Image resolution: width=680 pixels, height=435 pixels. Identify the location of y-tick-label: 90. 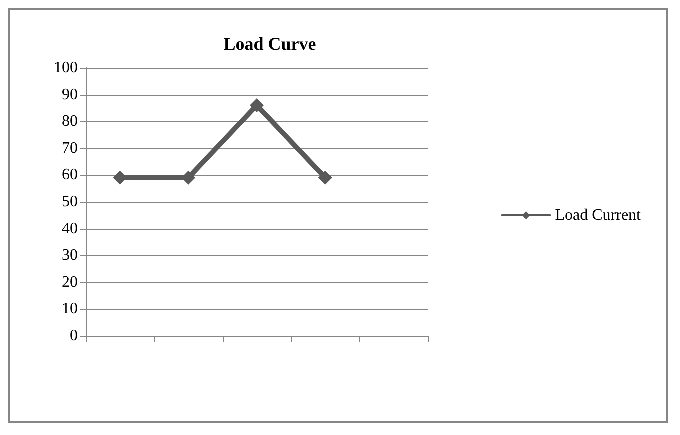
(70, 95).